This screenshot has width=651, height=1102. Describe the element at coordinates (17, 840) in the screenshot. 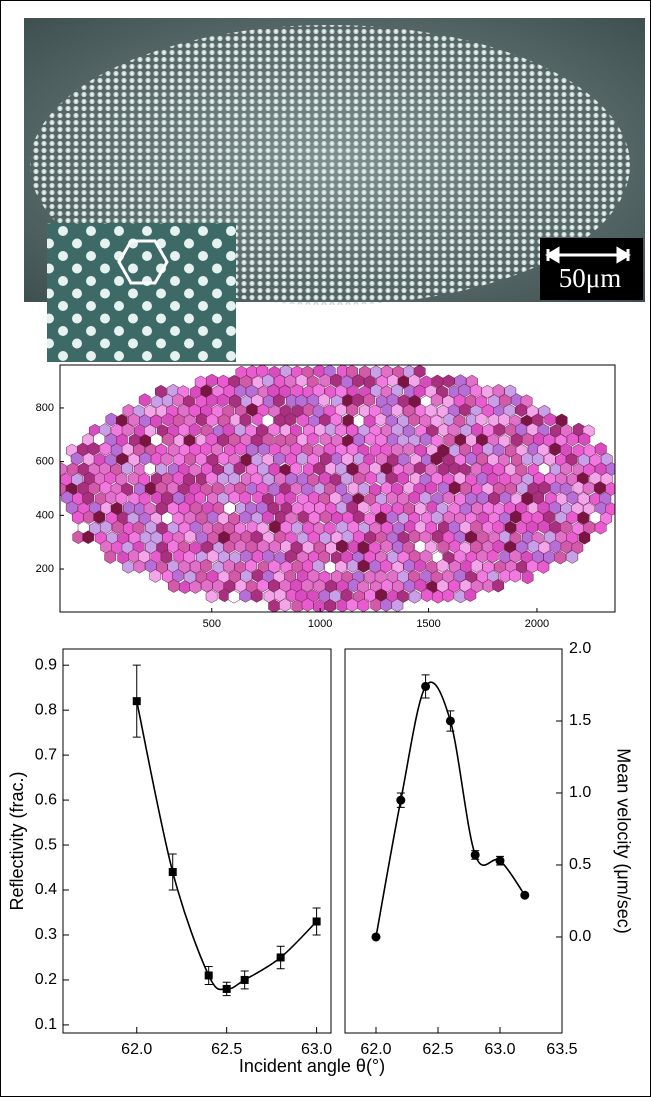

I see `y-axis-label: Reflectivity (frac.)` at that location.